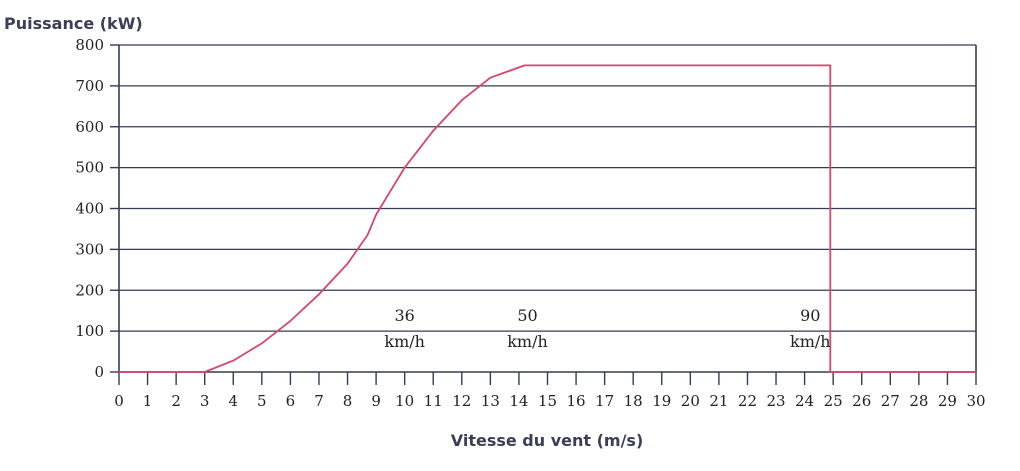  What do you see at coordinates (833, 401) in the screenshot?
I see `x-tick-label: 25` at bounding box center [833, 401].